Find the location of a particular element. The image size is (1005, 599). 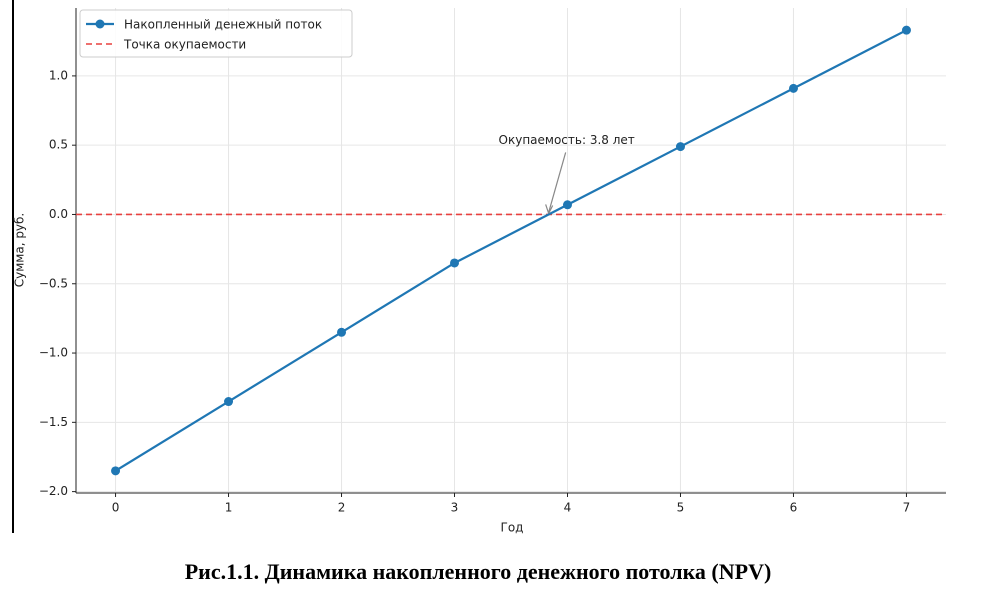

legend-label: Точка окупаемости is located at coordinates (184, 45).